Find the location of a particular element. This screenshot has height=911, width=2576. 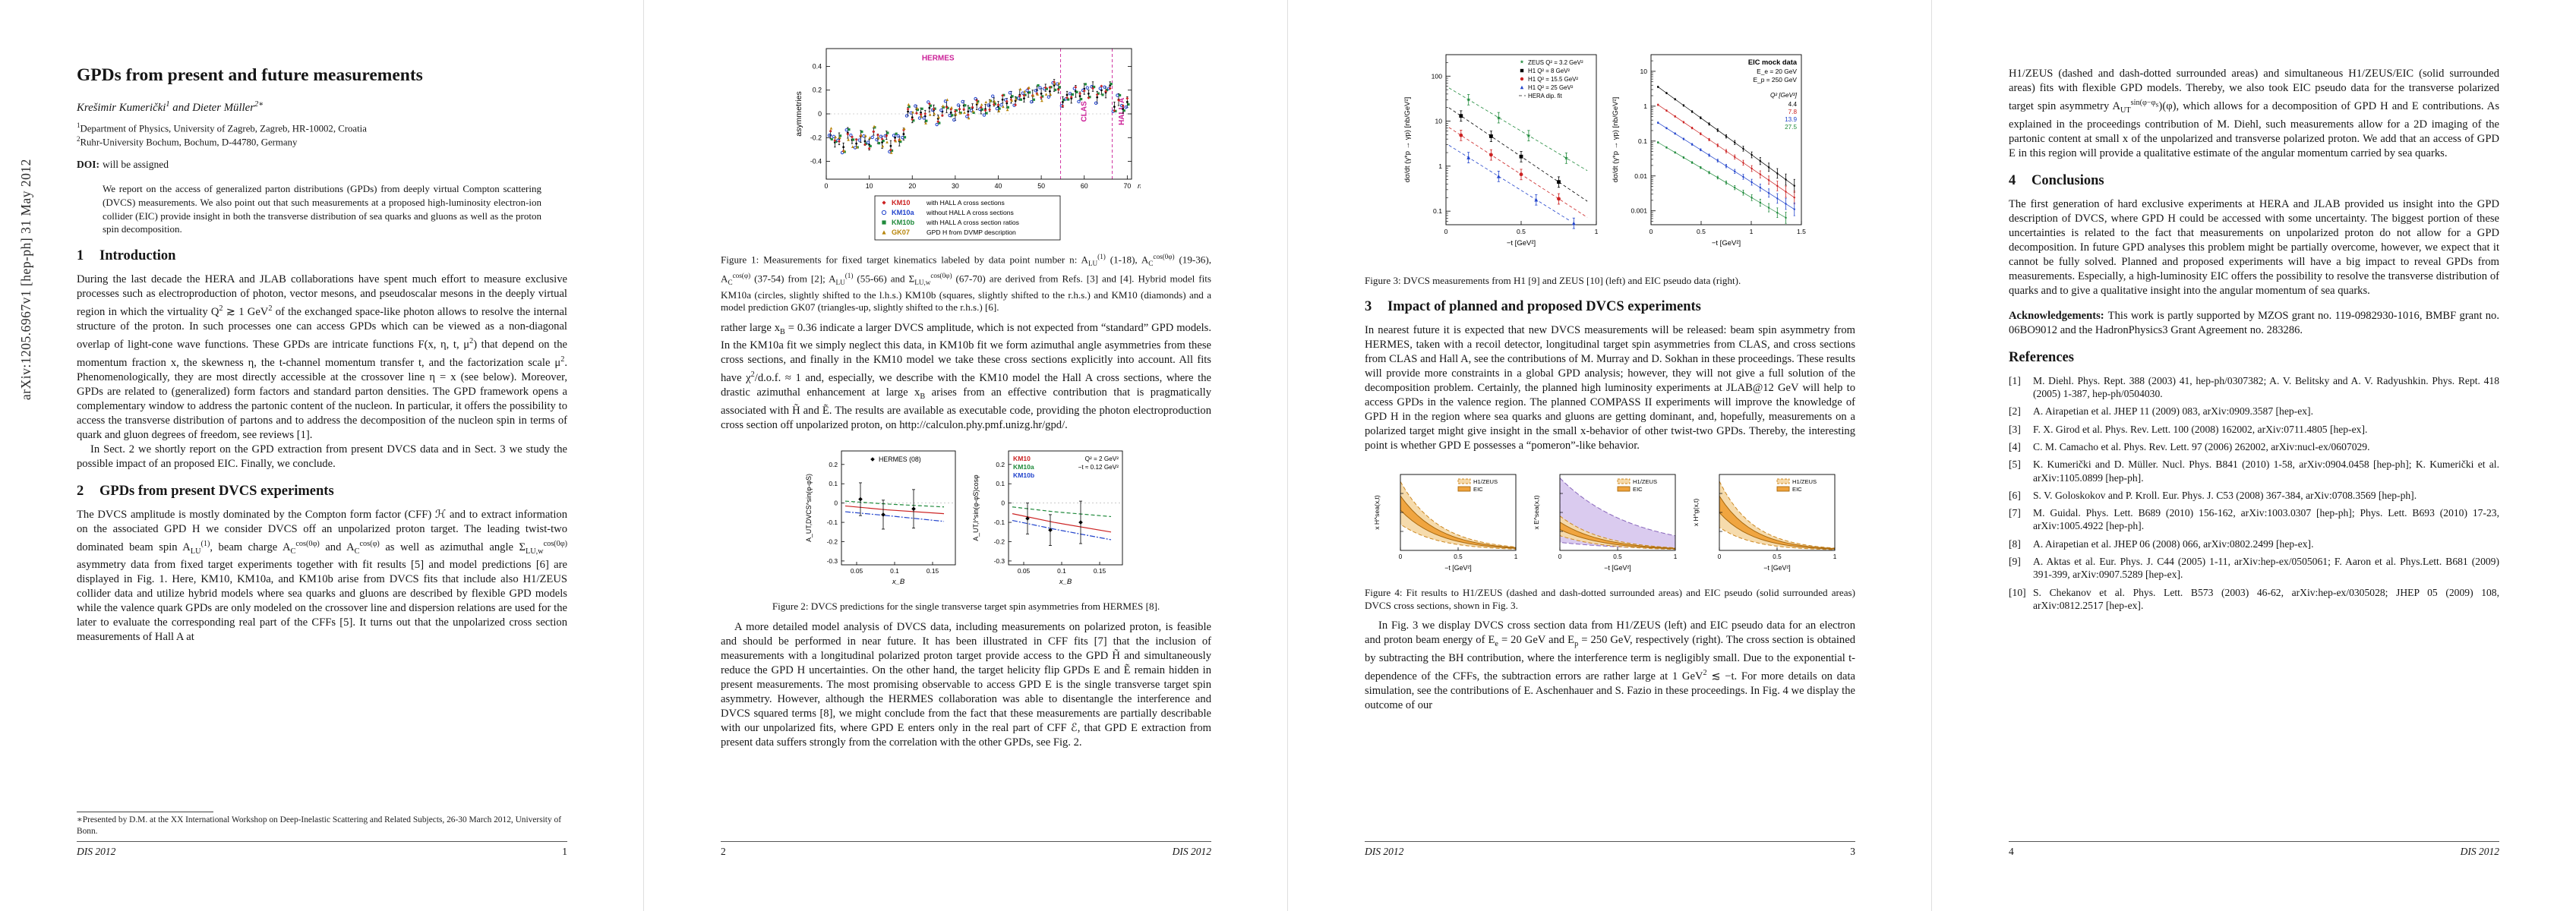

section-2-number: 2 is located at coordinates (80, 491).